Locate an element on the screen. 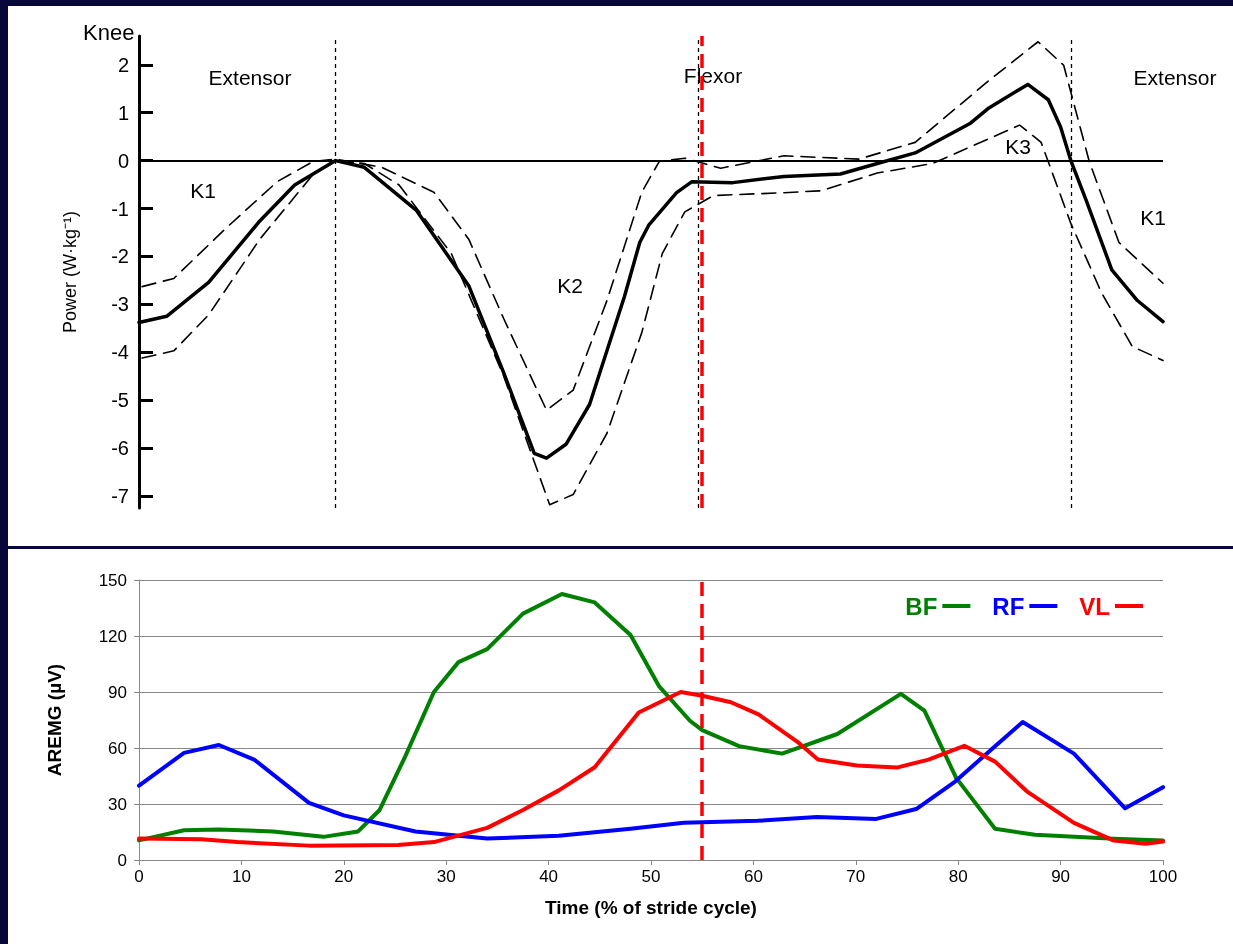  x-tick-label: 90 is located at coordinates (1061, 876).